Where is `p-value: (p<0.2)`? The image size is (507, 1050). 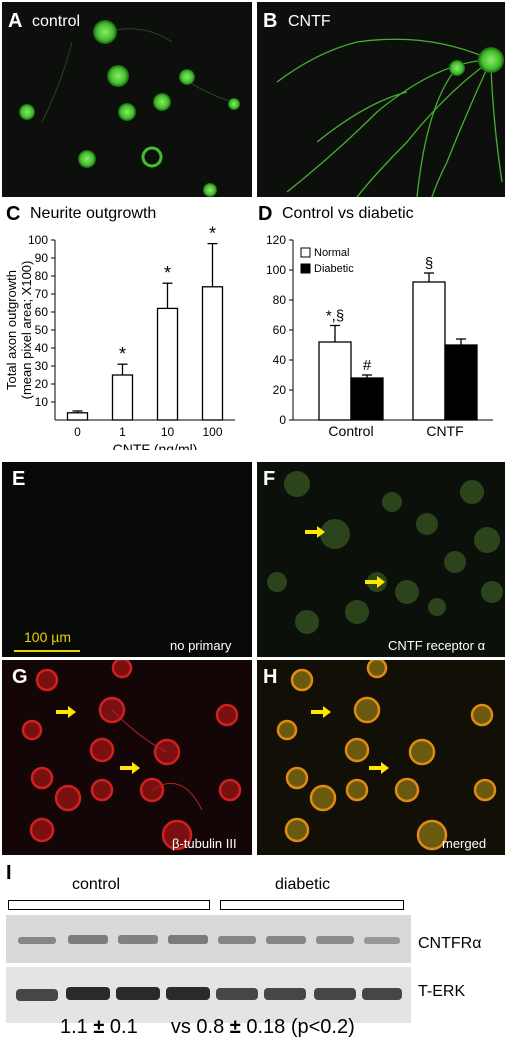 p-value: (p<0.2) is located at coordinates (322, 1027).